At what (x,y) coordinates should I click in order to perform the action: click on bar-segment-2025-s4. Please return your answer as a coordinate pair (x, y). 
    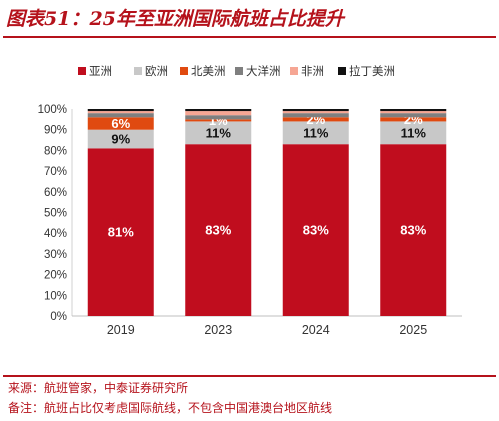
    Looking at the image, I should click on (413, 115).